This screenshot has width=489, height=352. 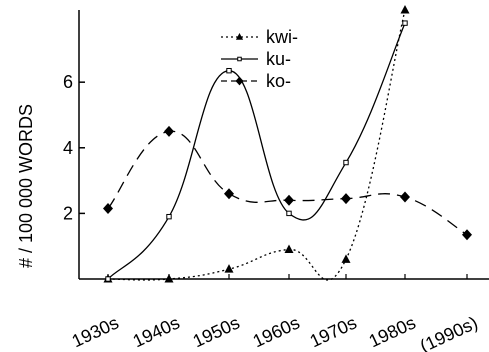 I want to click on x-tick-label: 1980s, so click(x=392, y=331).